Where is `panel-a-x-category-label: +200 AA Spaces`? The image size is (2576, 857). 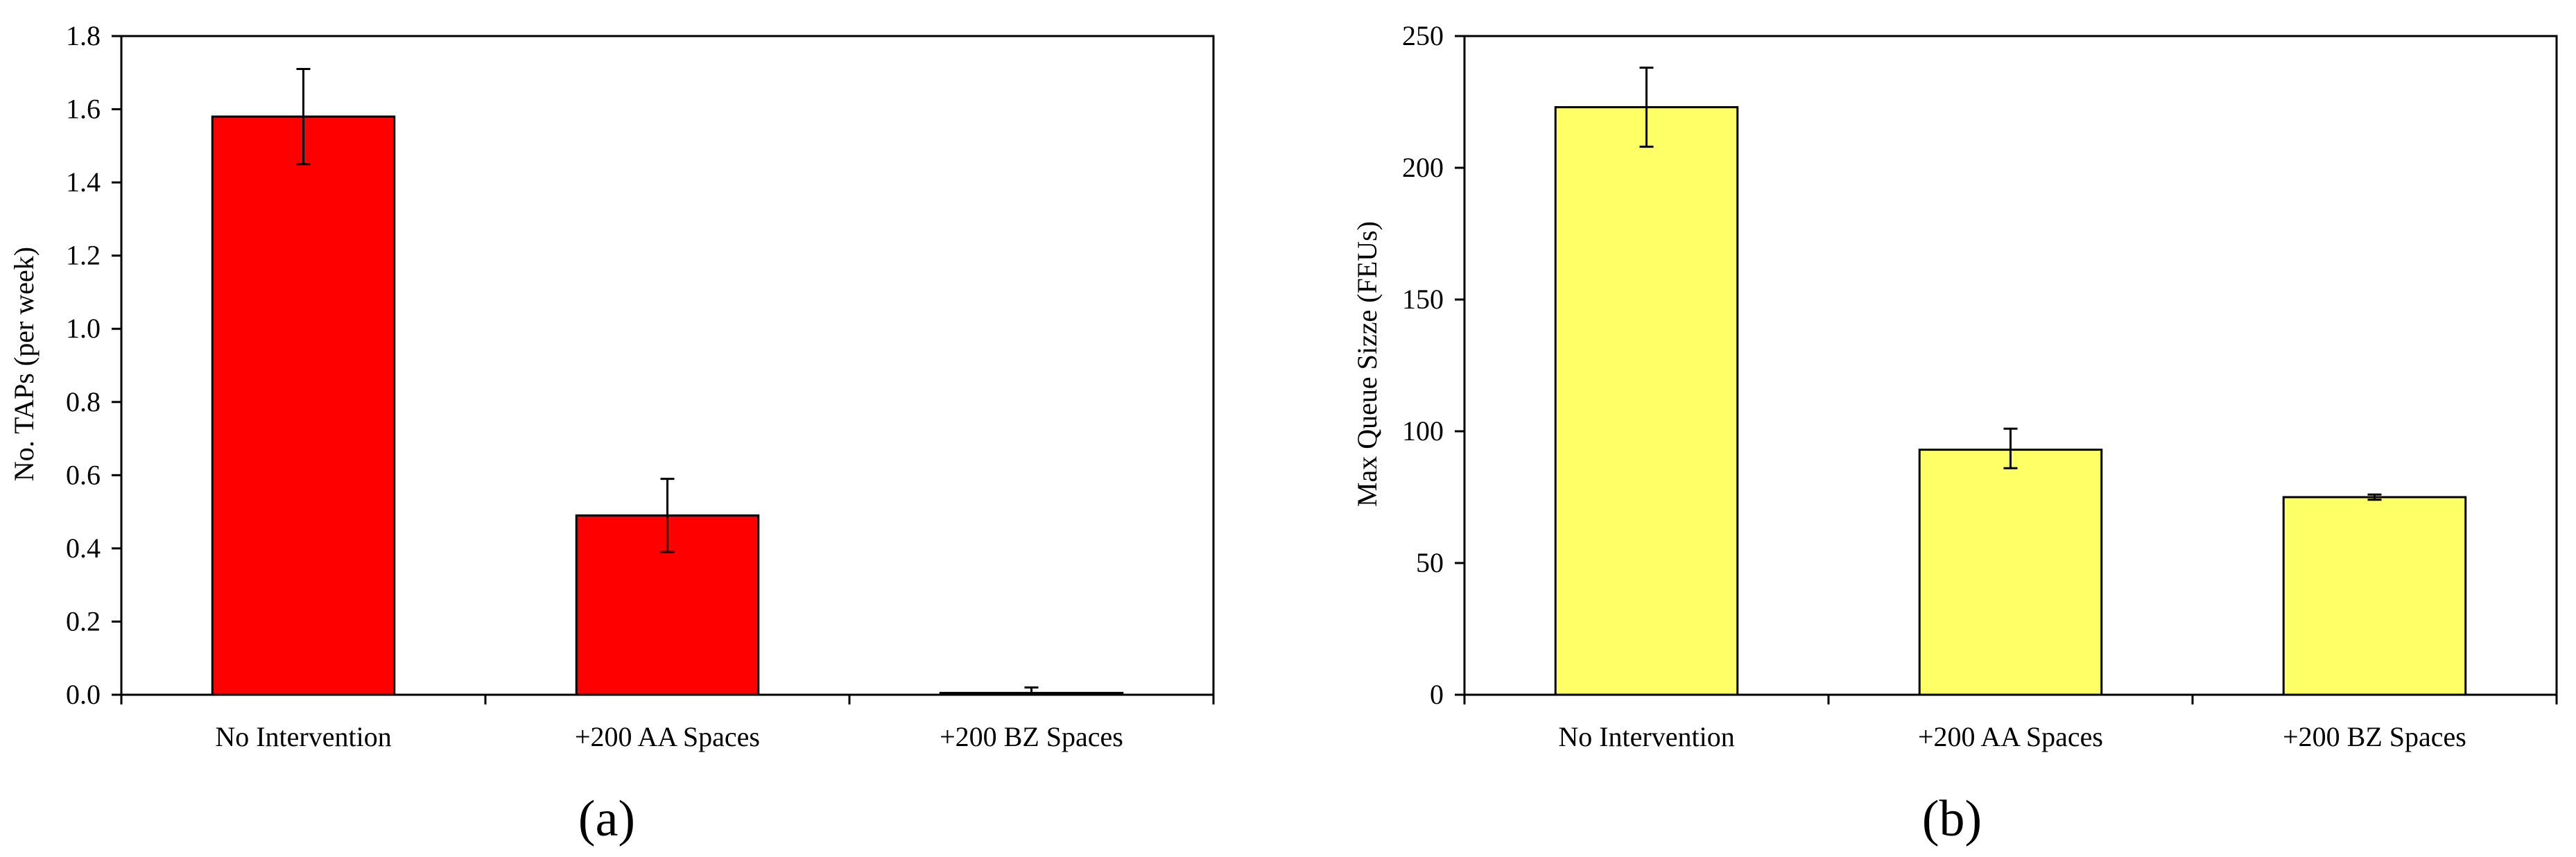
panel-a-x-category-label: +200 AA Spaces is located at coordinates (667, 736).